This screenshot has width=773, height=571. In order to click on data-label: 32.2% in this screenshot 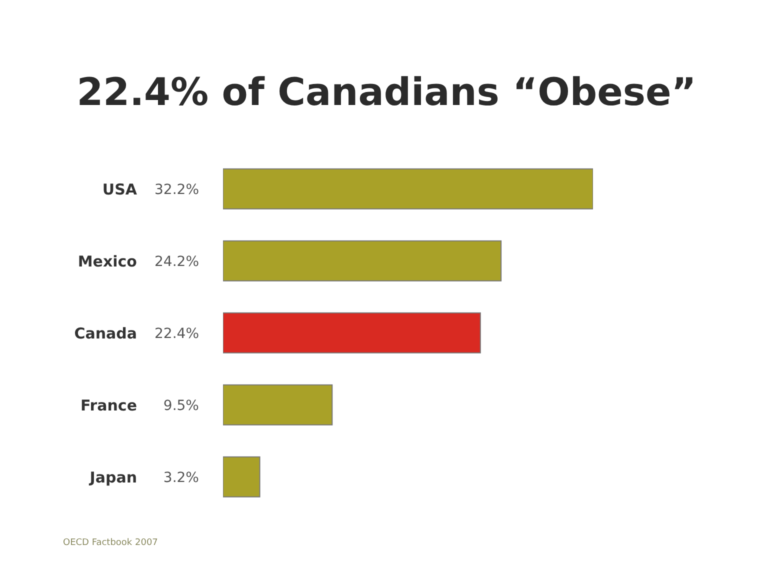, I will do `click(176, 190)`.